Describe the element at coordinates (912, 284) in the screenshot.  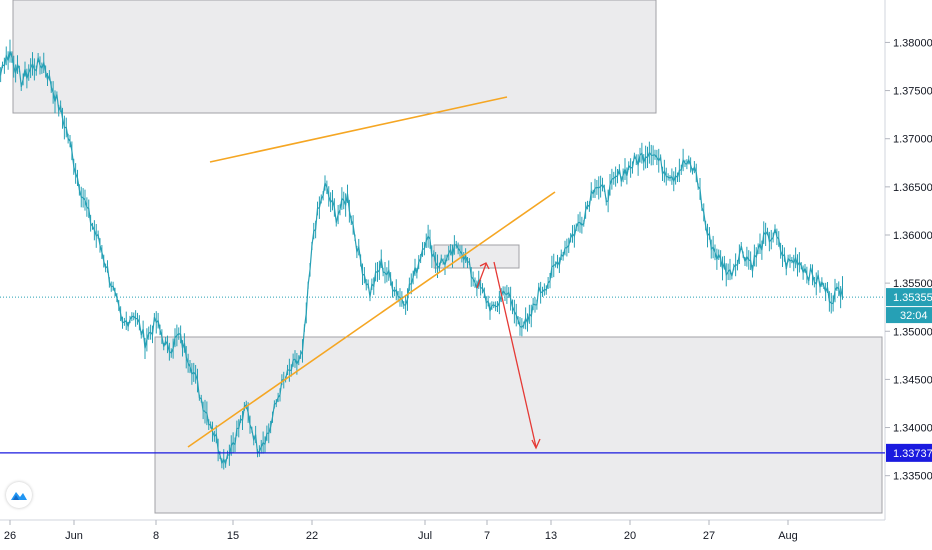
I see `y-tick-label: 1.35500` at that location.